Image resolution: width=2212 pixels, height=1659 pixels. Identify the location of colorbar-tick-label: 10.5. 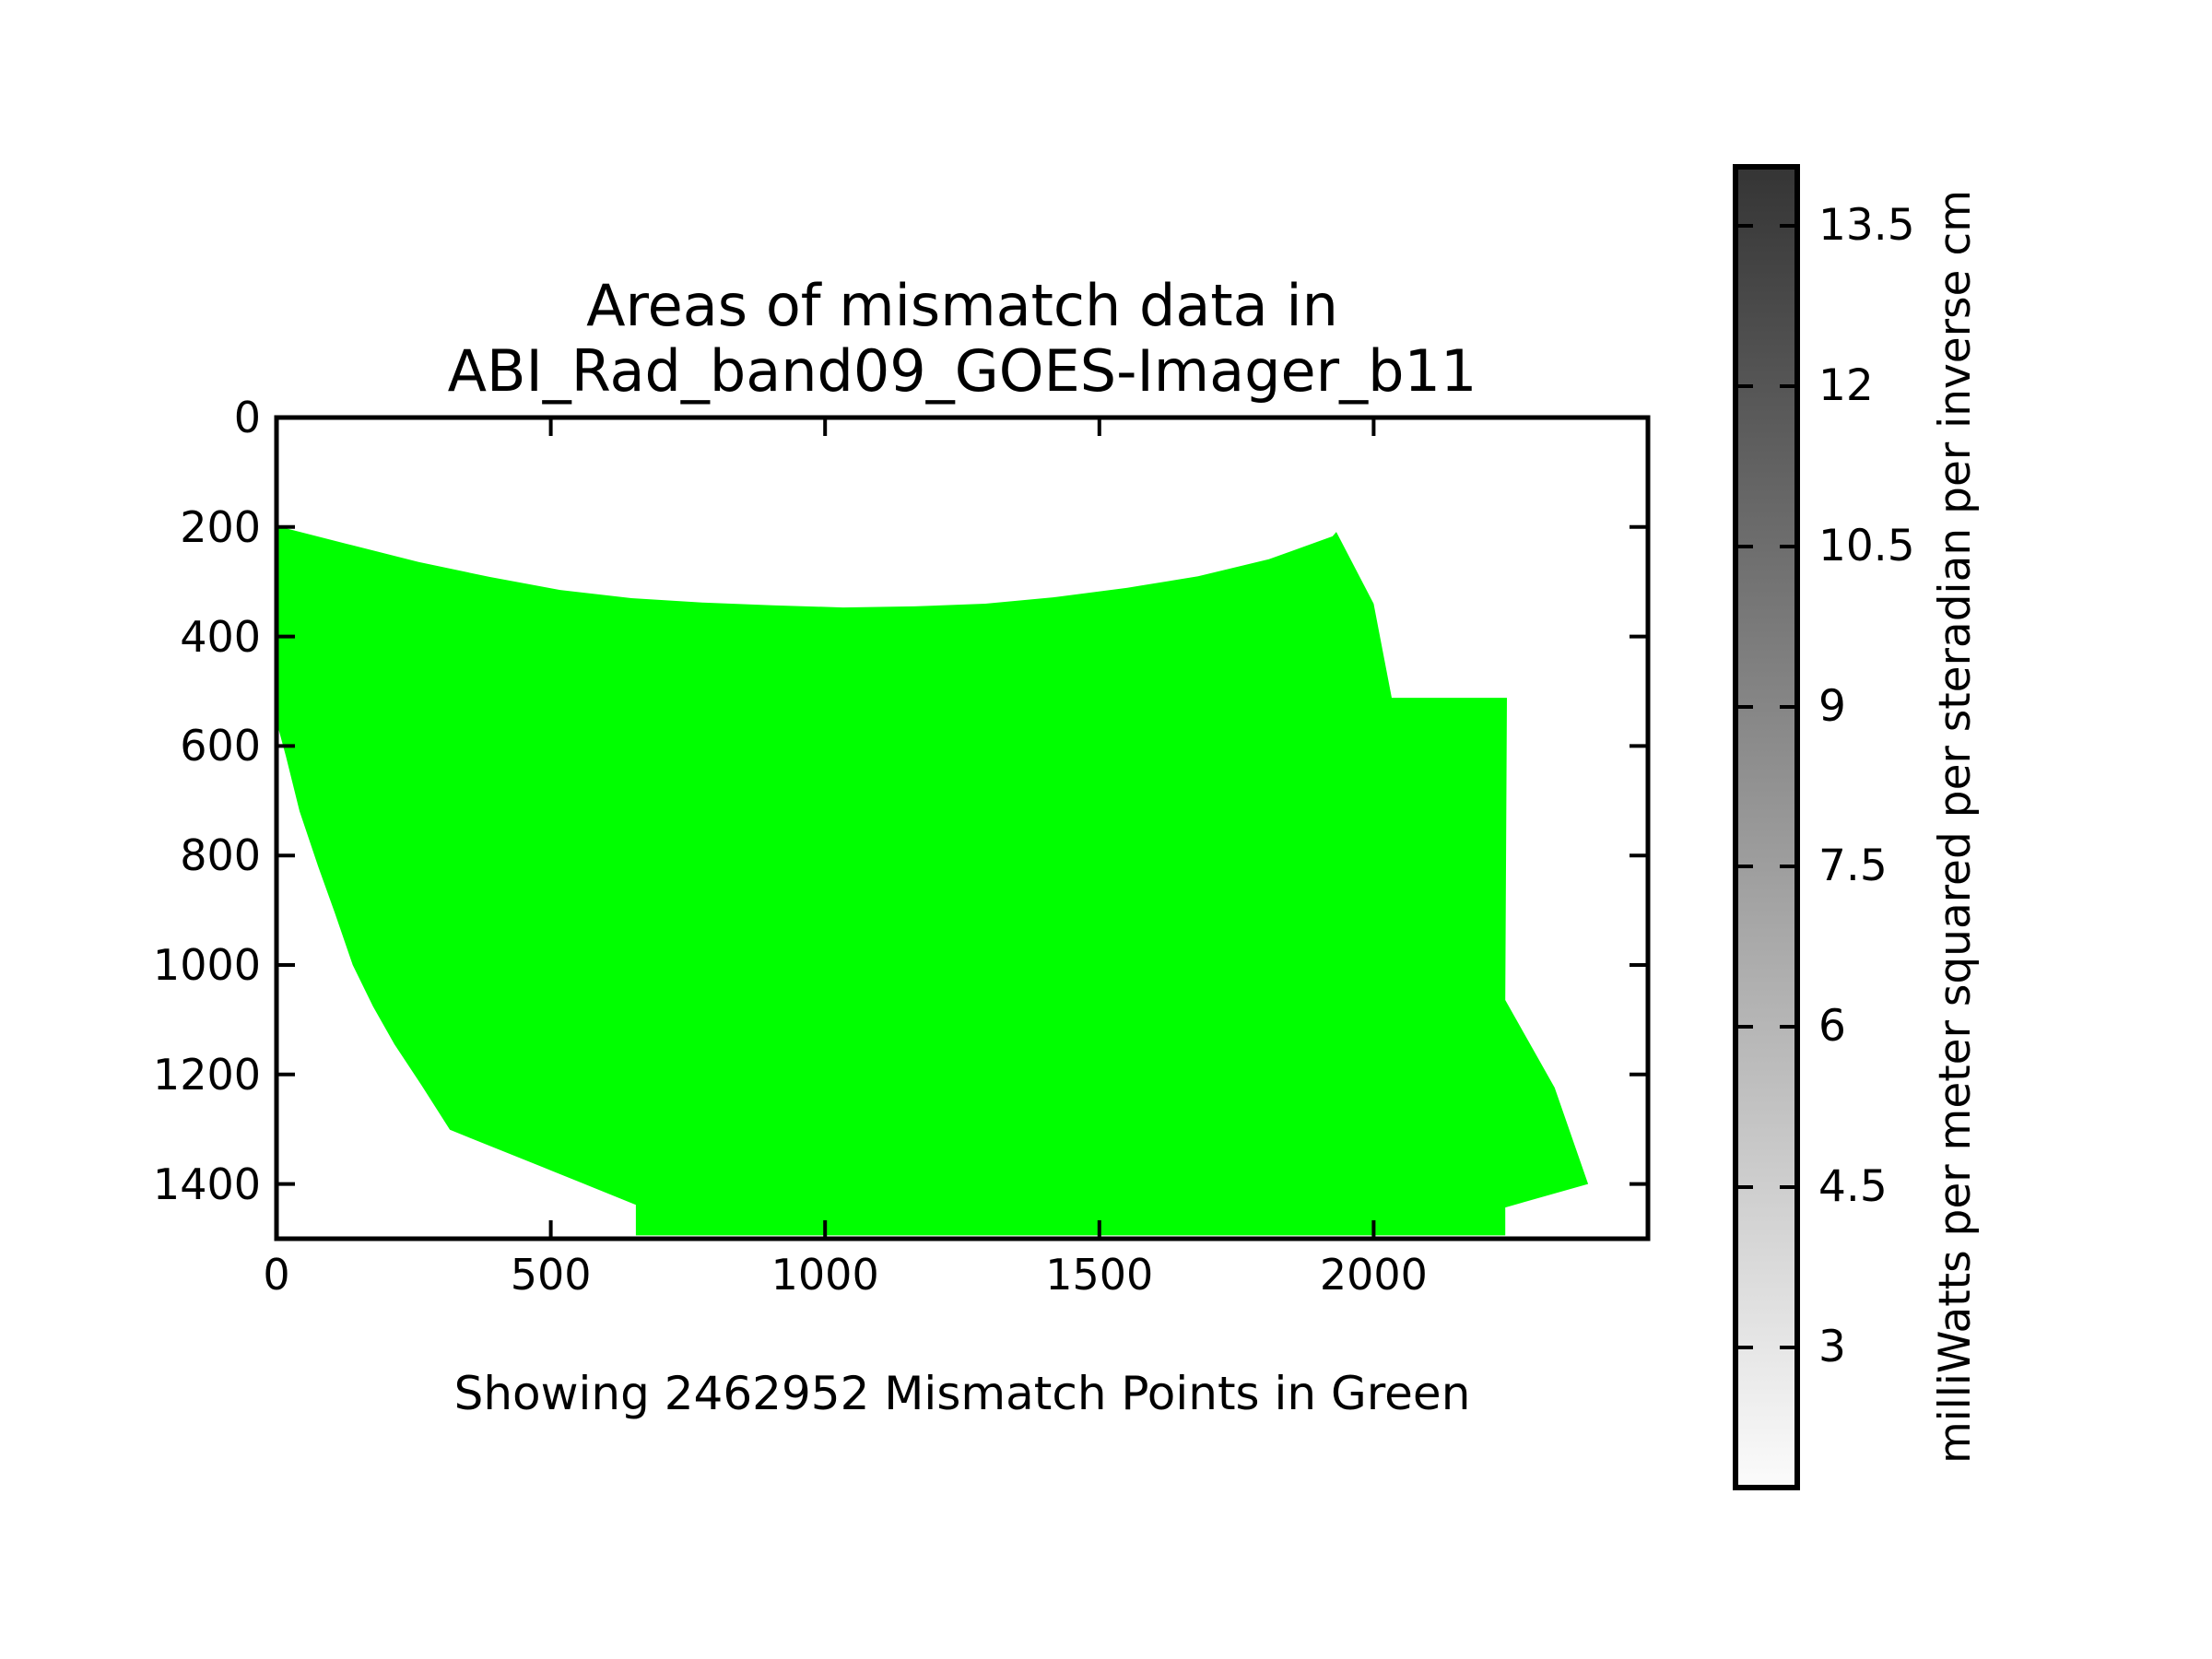
(1866, 545).